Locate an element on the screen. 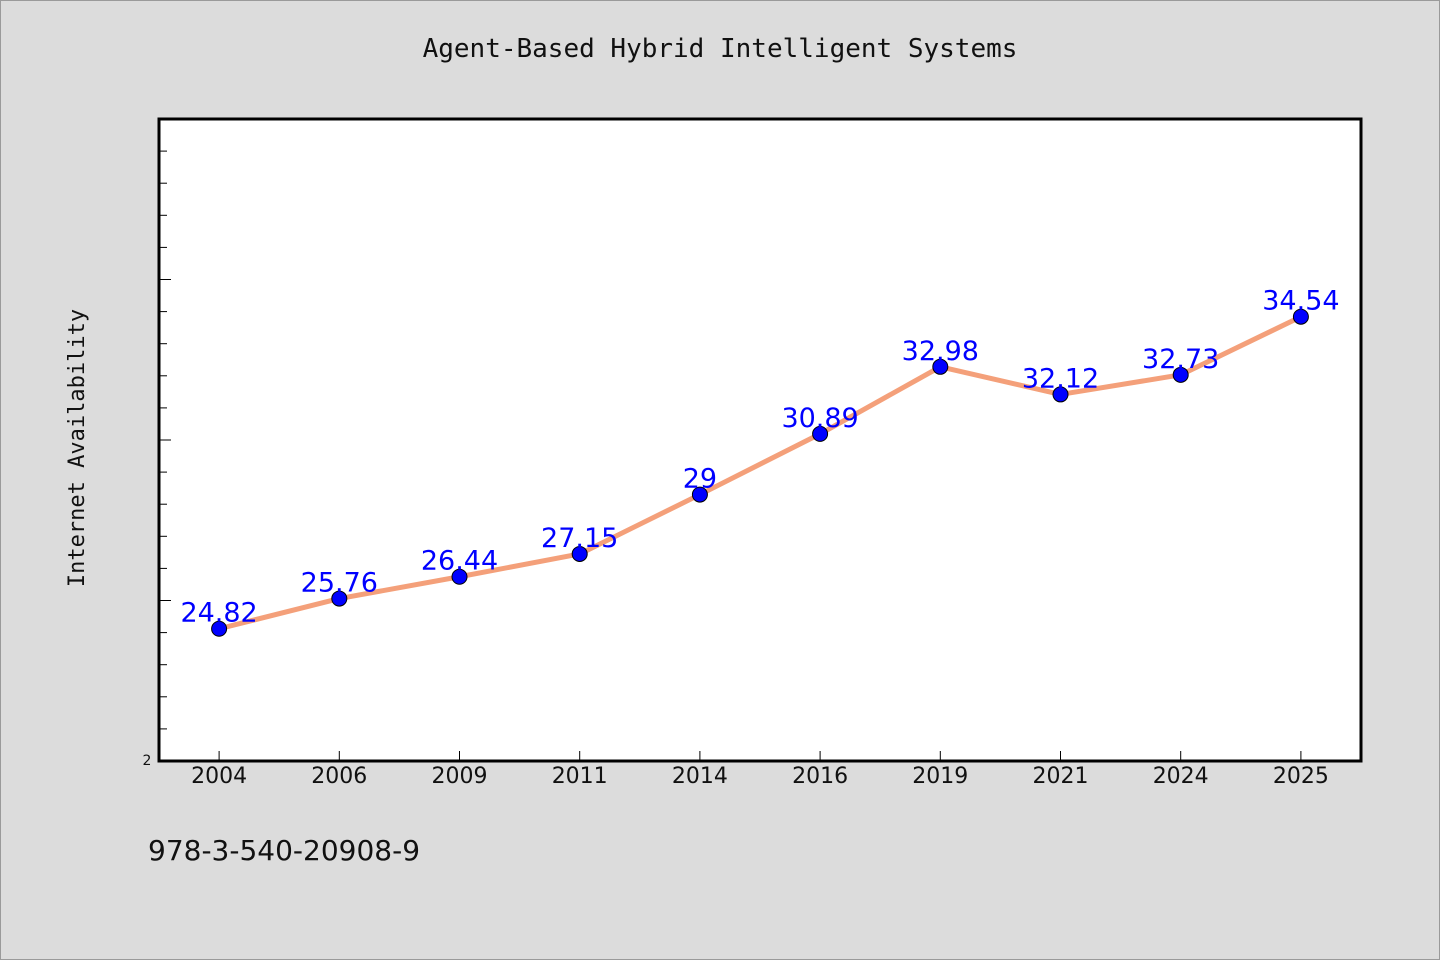 This screenshot has height=960, width=1440. data-label: 25.76 is located at coordinates (339, 583).